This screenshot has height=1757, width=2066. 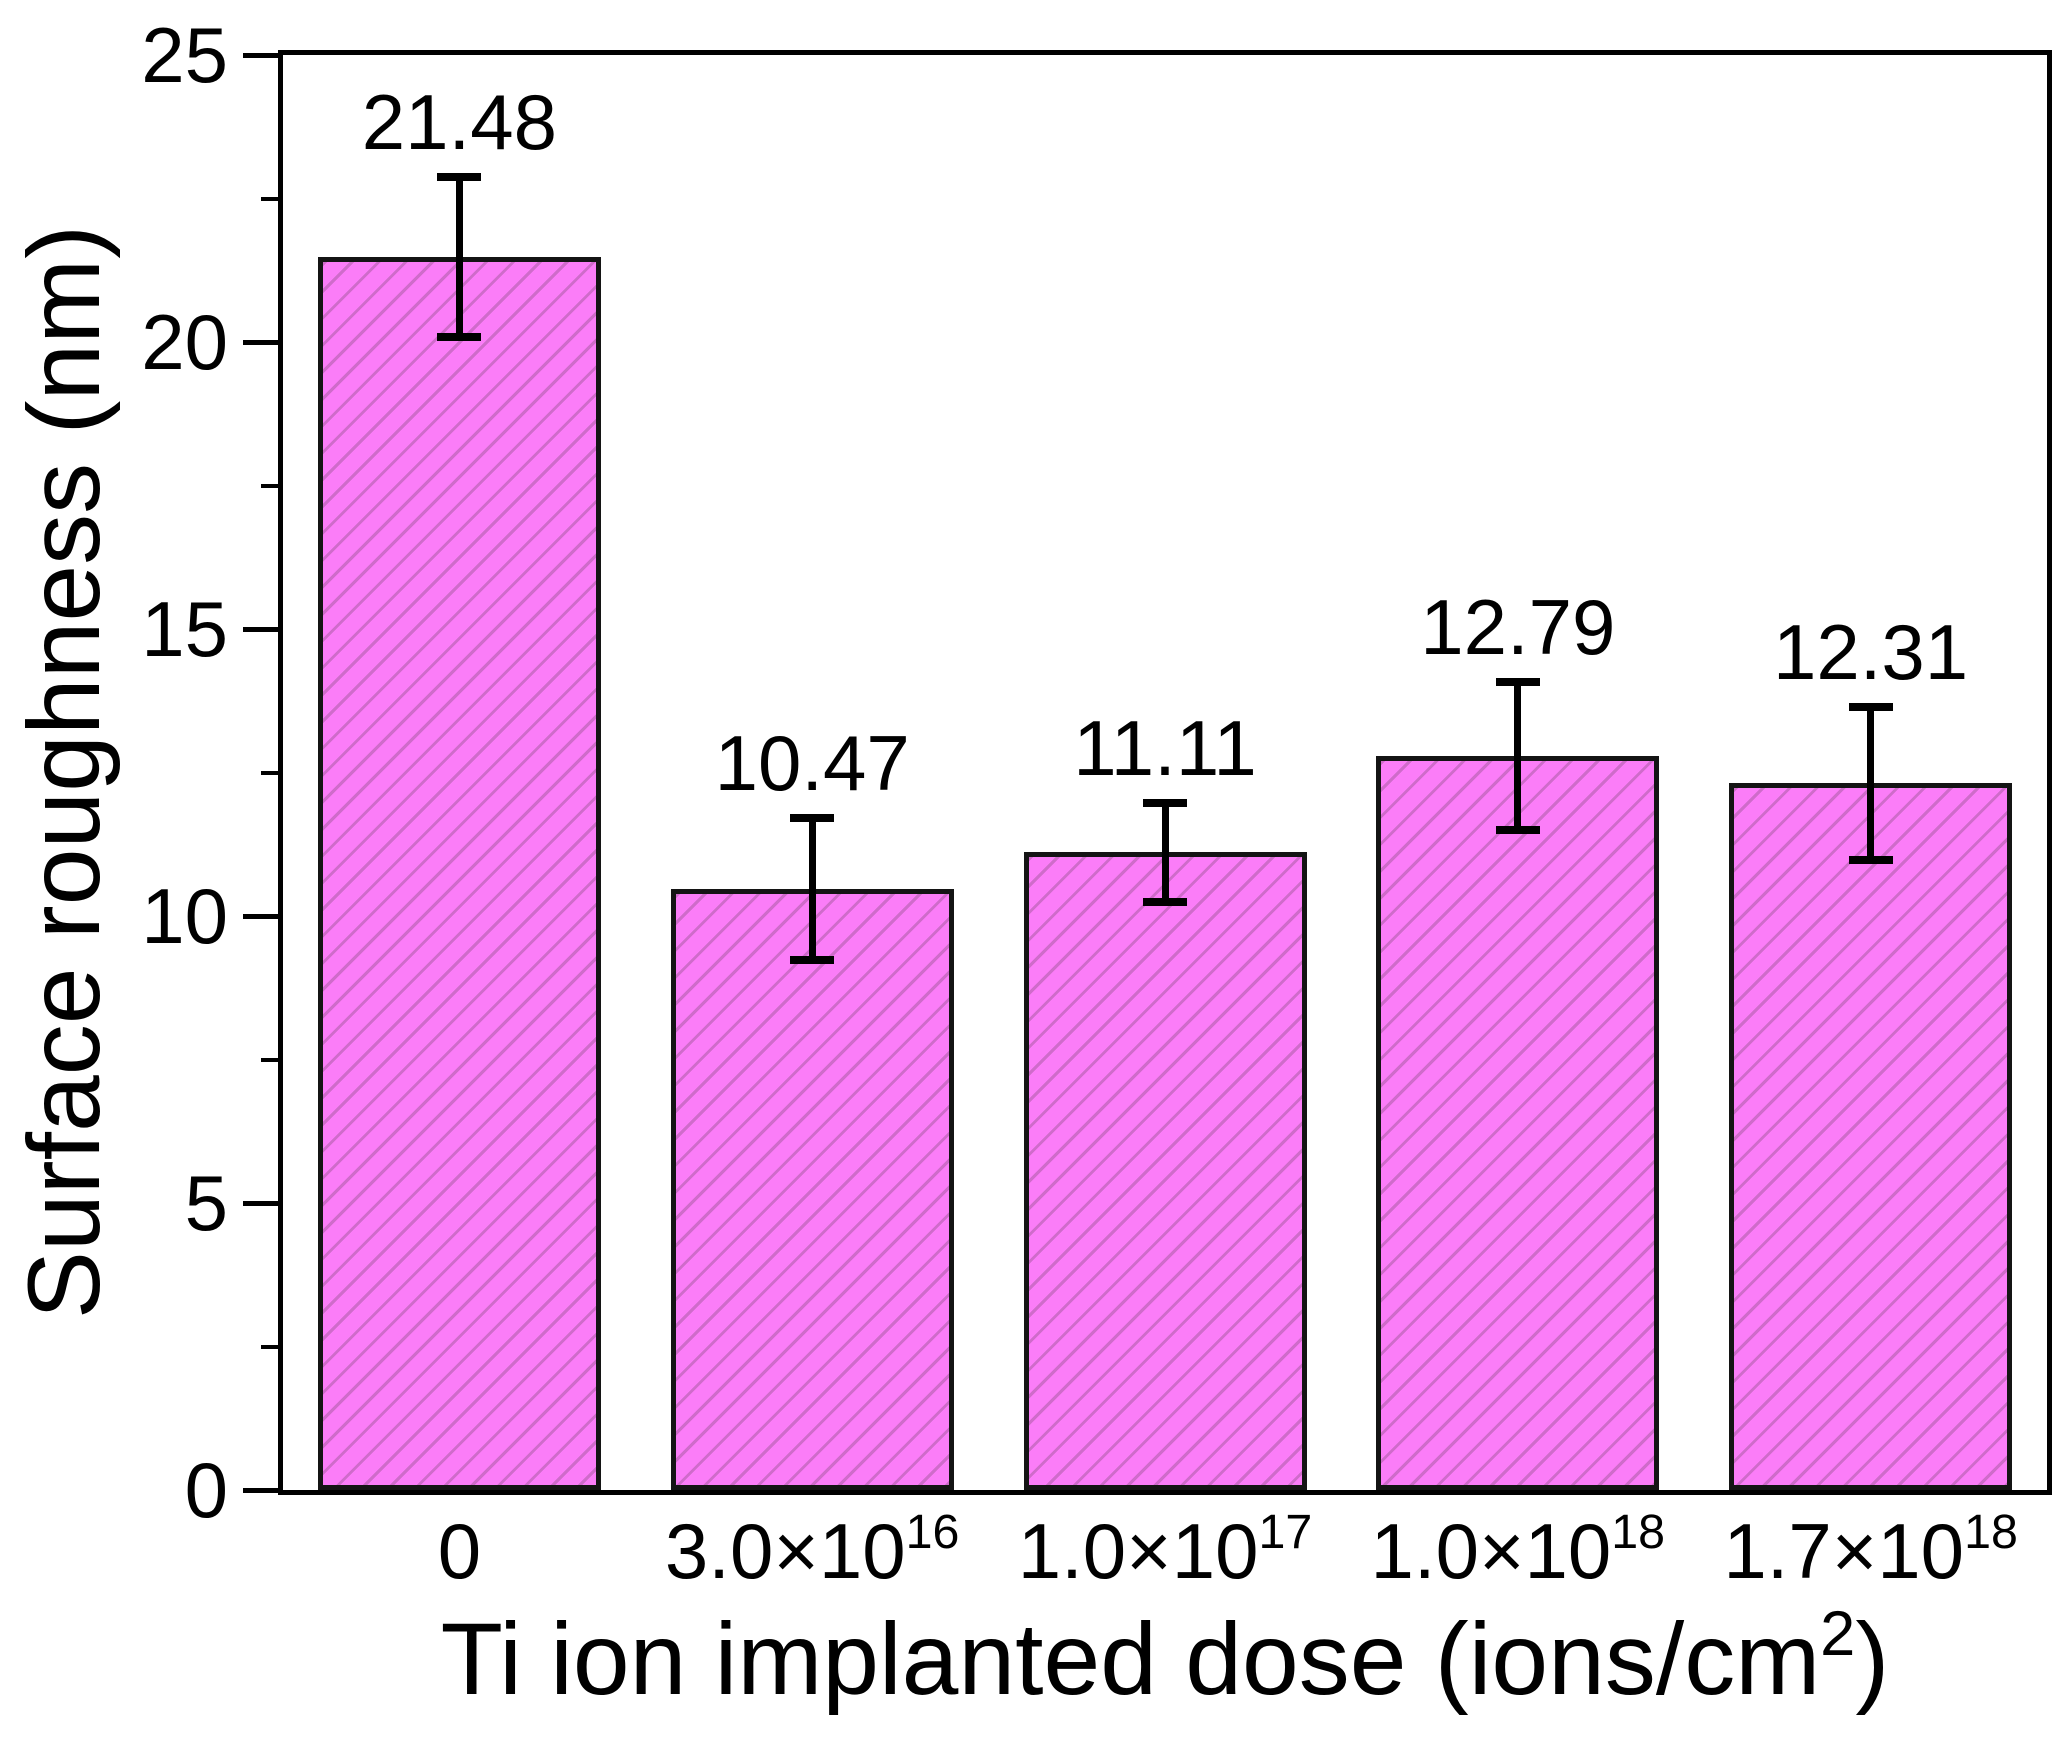 I want to click on x-axis-tick-label-base: 0, so click(x=459, y=1551).